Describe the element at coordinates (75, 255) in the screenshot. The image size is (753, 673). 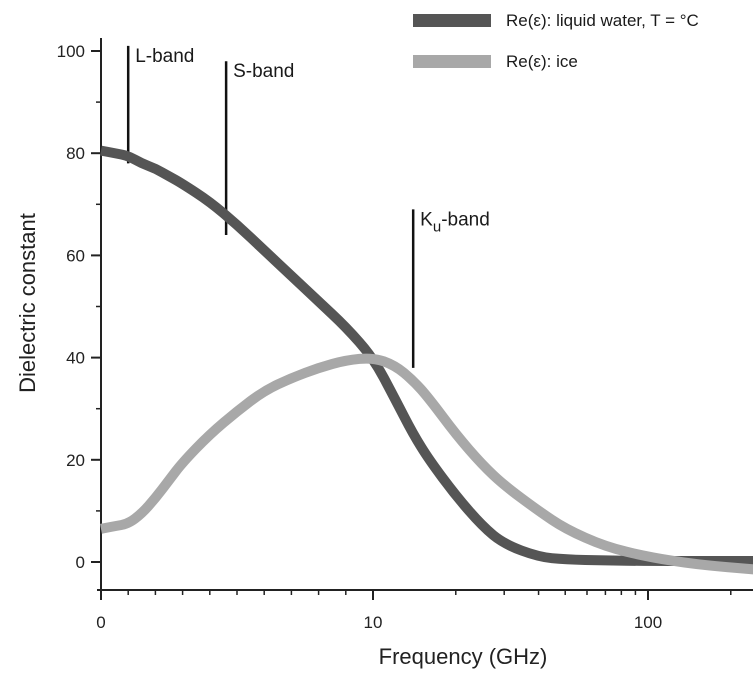
I see `y-tick-label: 60` at that location.